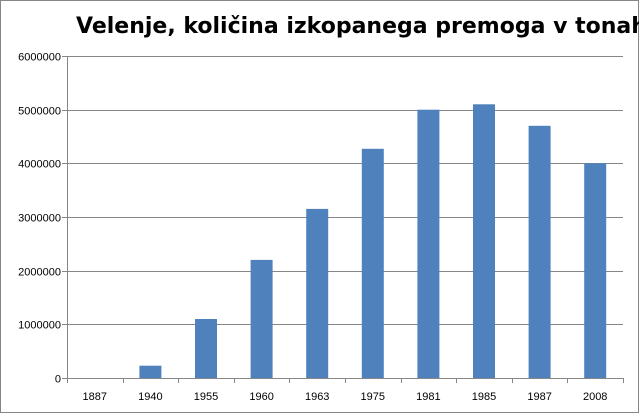 The image size is (639, 413). What do you see at coordinates (595, 397) in the screenshot?
I see `x-tick-label: 2008` at bounding box center [595, 397].